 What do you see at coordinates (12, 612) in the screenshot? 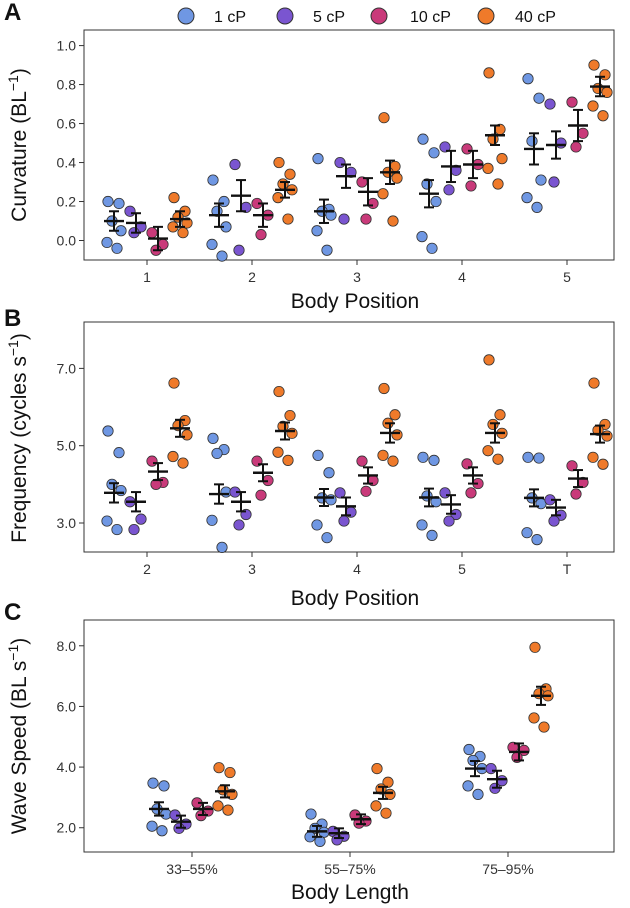
I see `panel-letter-c: C` at bounding box center [12, 612].